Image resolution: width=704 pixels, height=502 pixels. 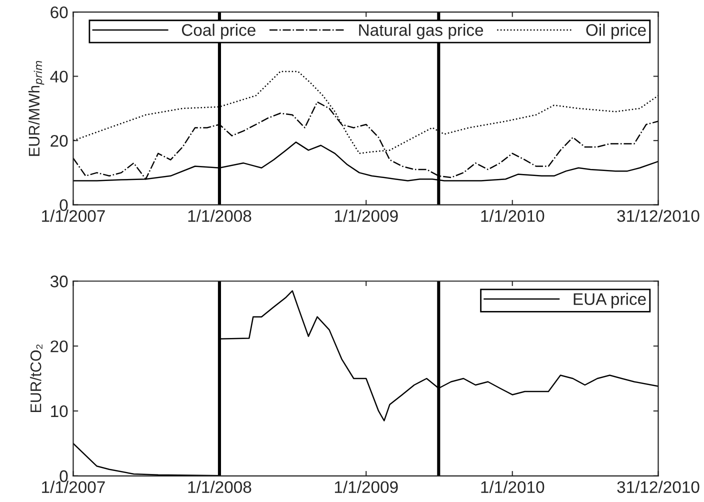 I want to click on legend-label: Coal price, so click(x=219, y=32).